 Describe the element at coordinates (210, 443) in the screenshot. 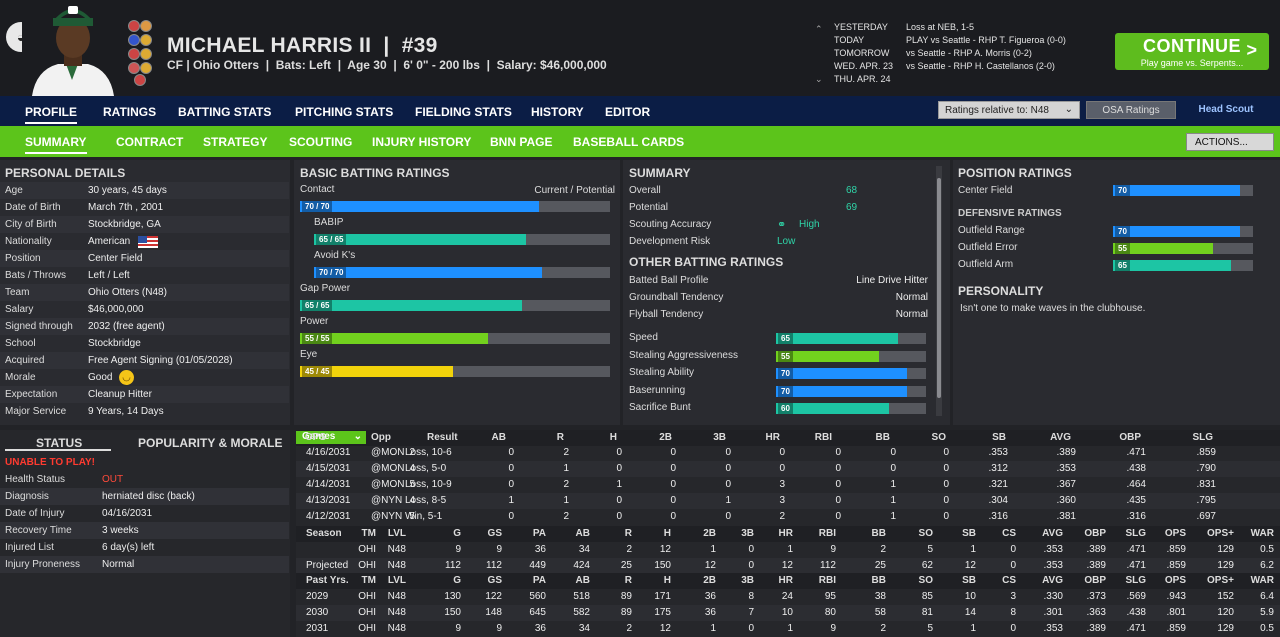

I see `tab-popularity-morale: POPULARITY & MORALE` at that location.